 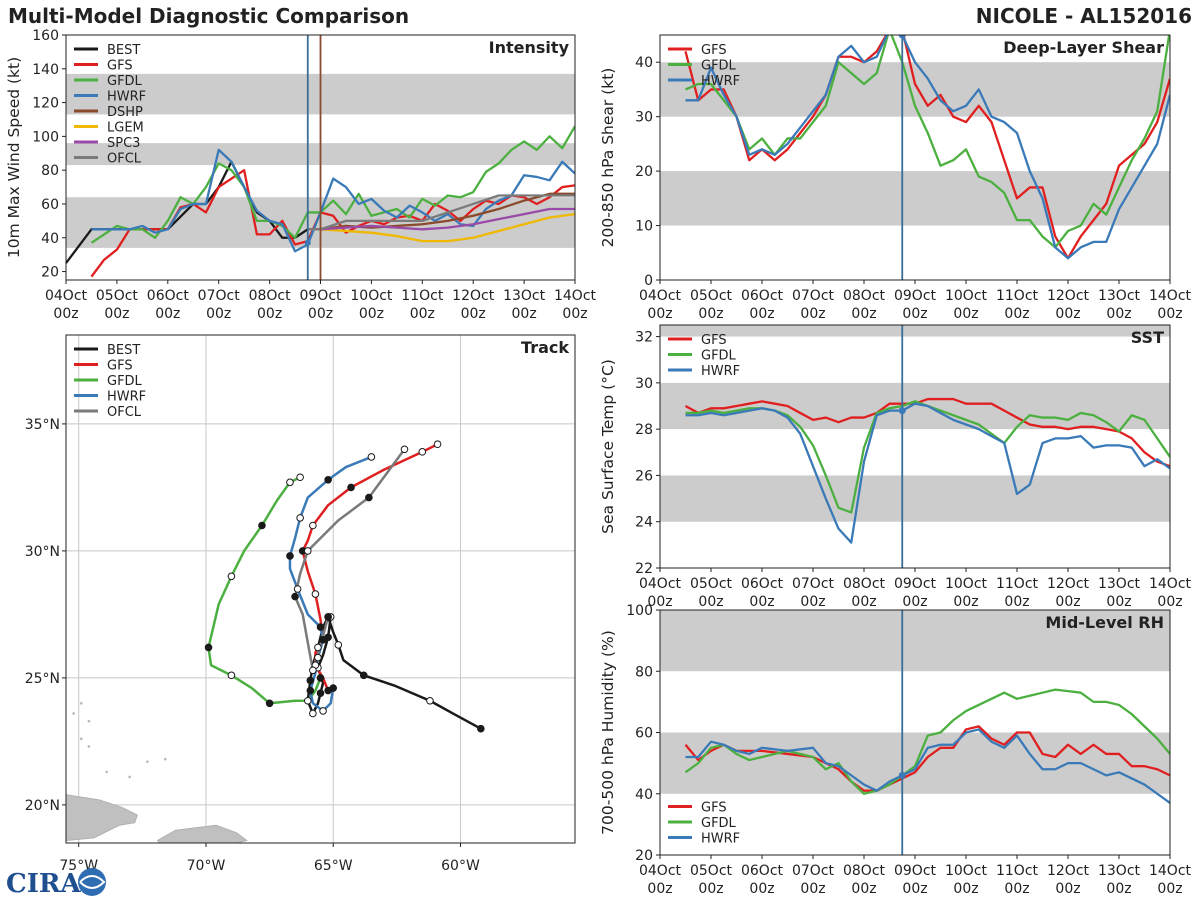 What do you see at coordinates (473, 296) in the screenshot?
I see `x-tick-label: 12Oct` at bounding box center [473, 296].